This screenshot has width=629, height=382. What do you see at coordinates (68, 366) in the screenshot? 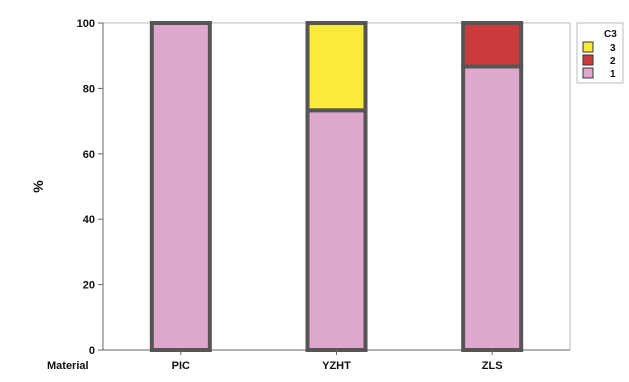
I see `x-axis-title: Material` at bounding box center [68, 366].